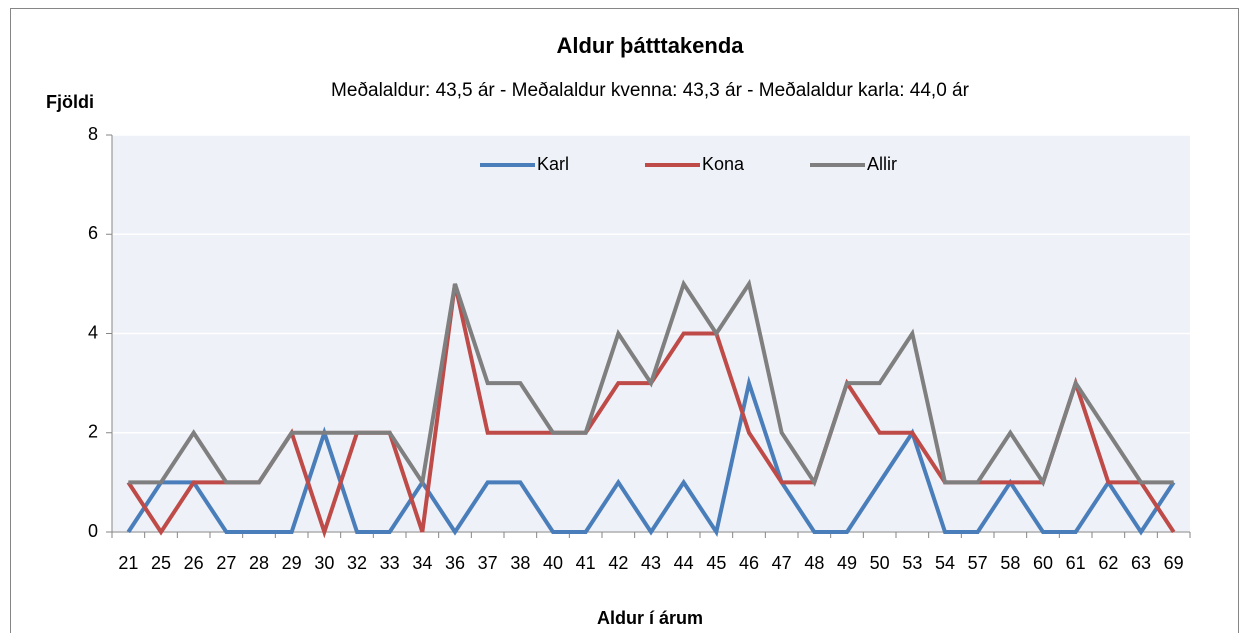  I want to click on x-tick-label: 54, so click(945, 563).